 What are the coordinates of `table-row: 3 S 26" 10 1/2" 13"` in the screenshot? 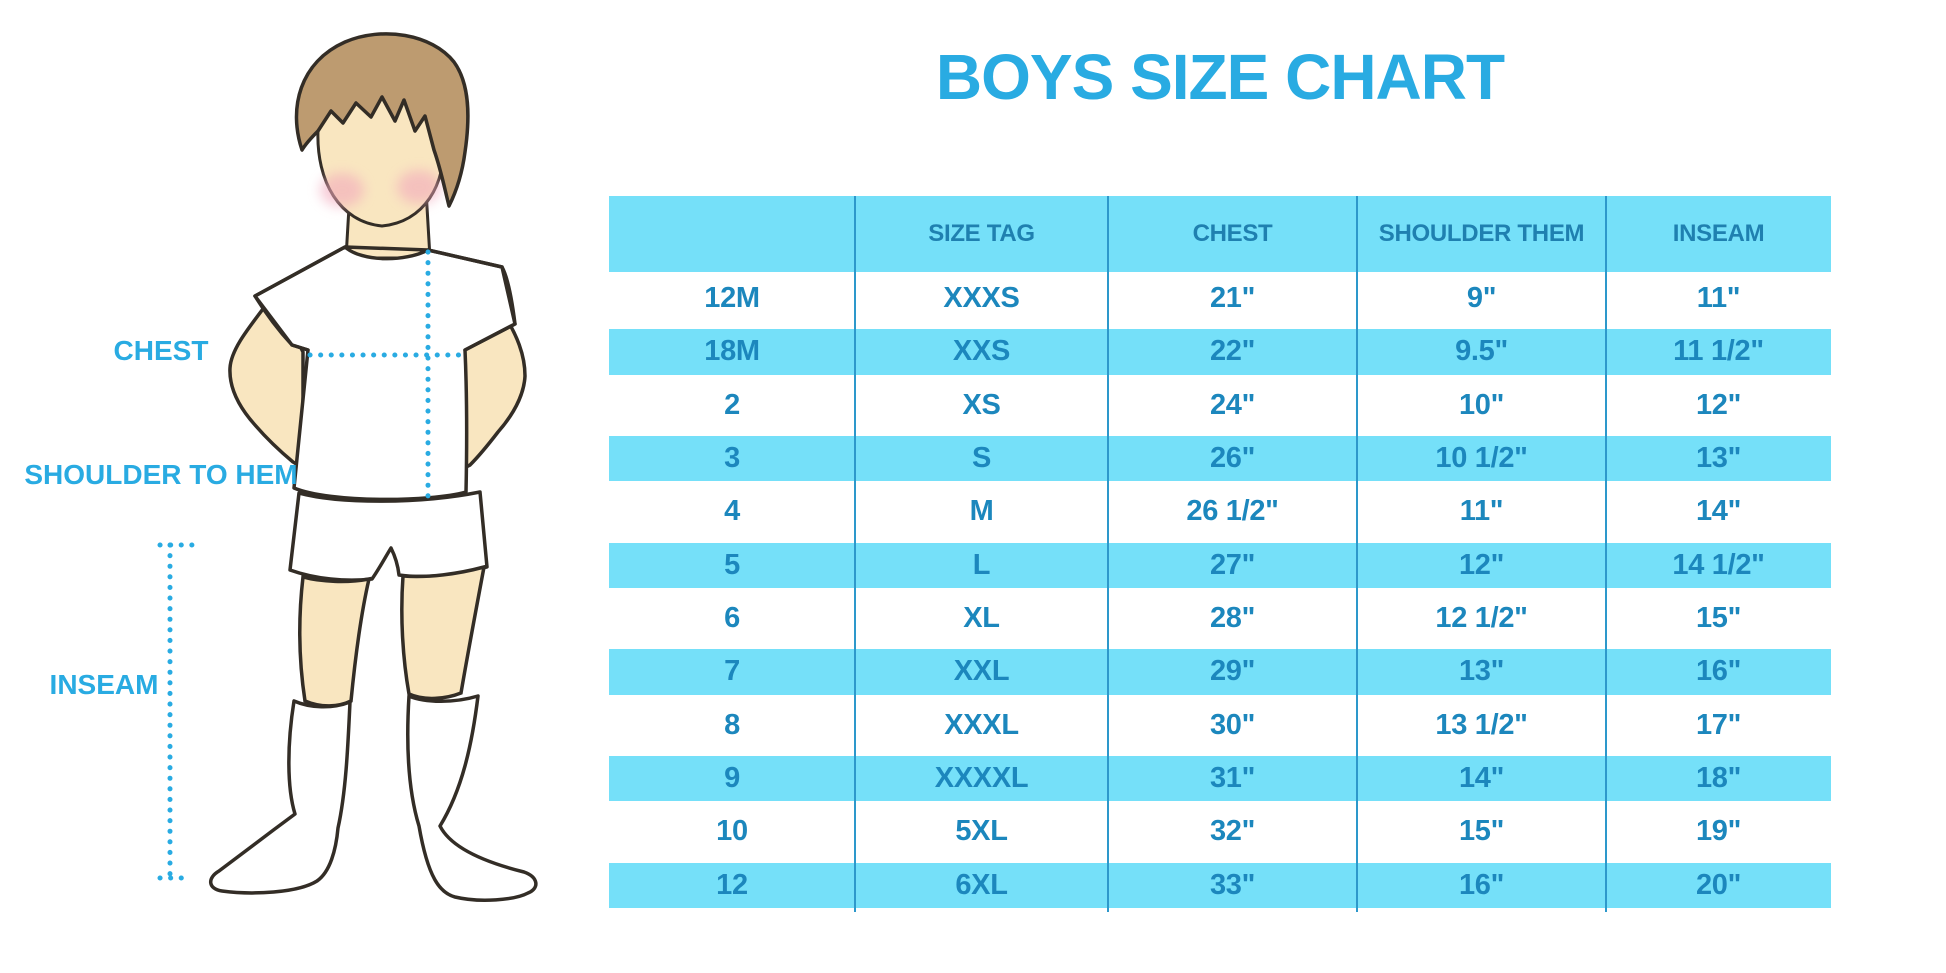 It's located at (1220, 458).